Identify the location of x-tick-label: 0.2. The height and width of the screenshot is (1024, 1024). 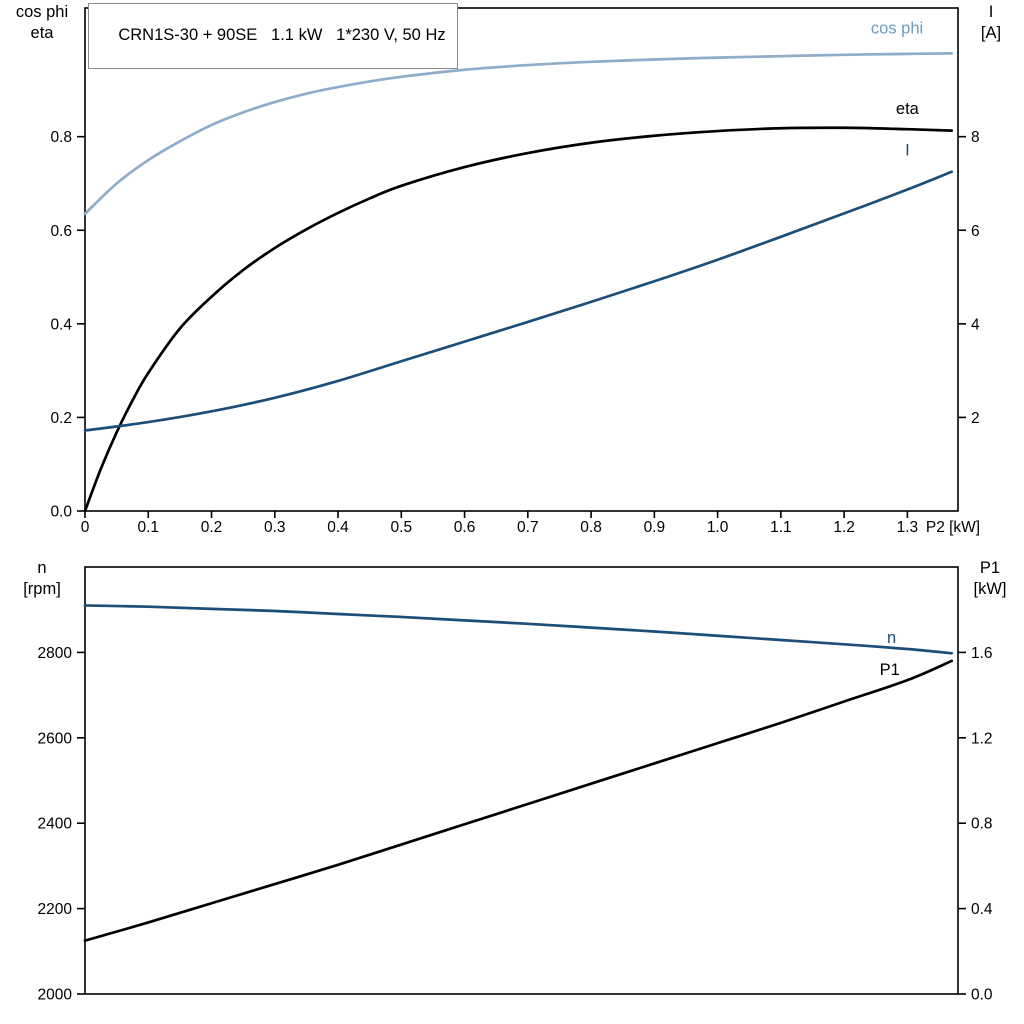
(212, 527).